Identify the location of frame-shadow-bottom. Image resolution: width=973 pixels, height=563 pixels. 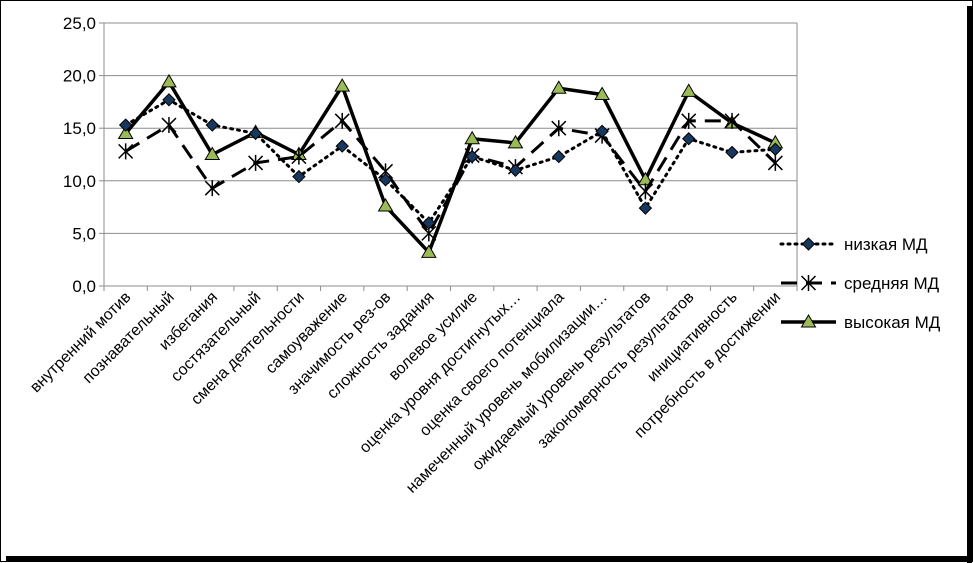
(489, 558).